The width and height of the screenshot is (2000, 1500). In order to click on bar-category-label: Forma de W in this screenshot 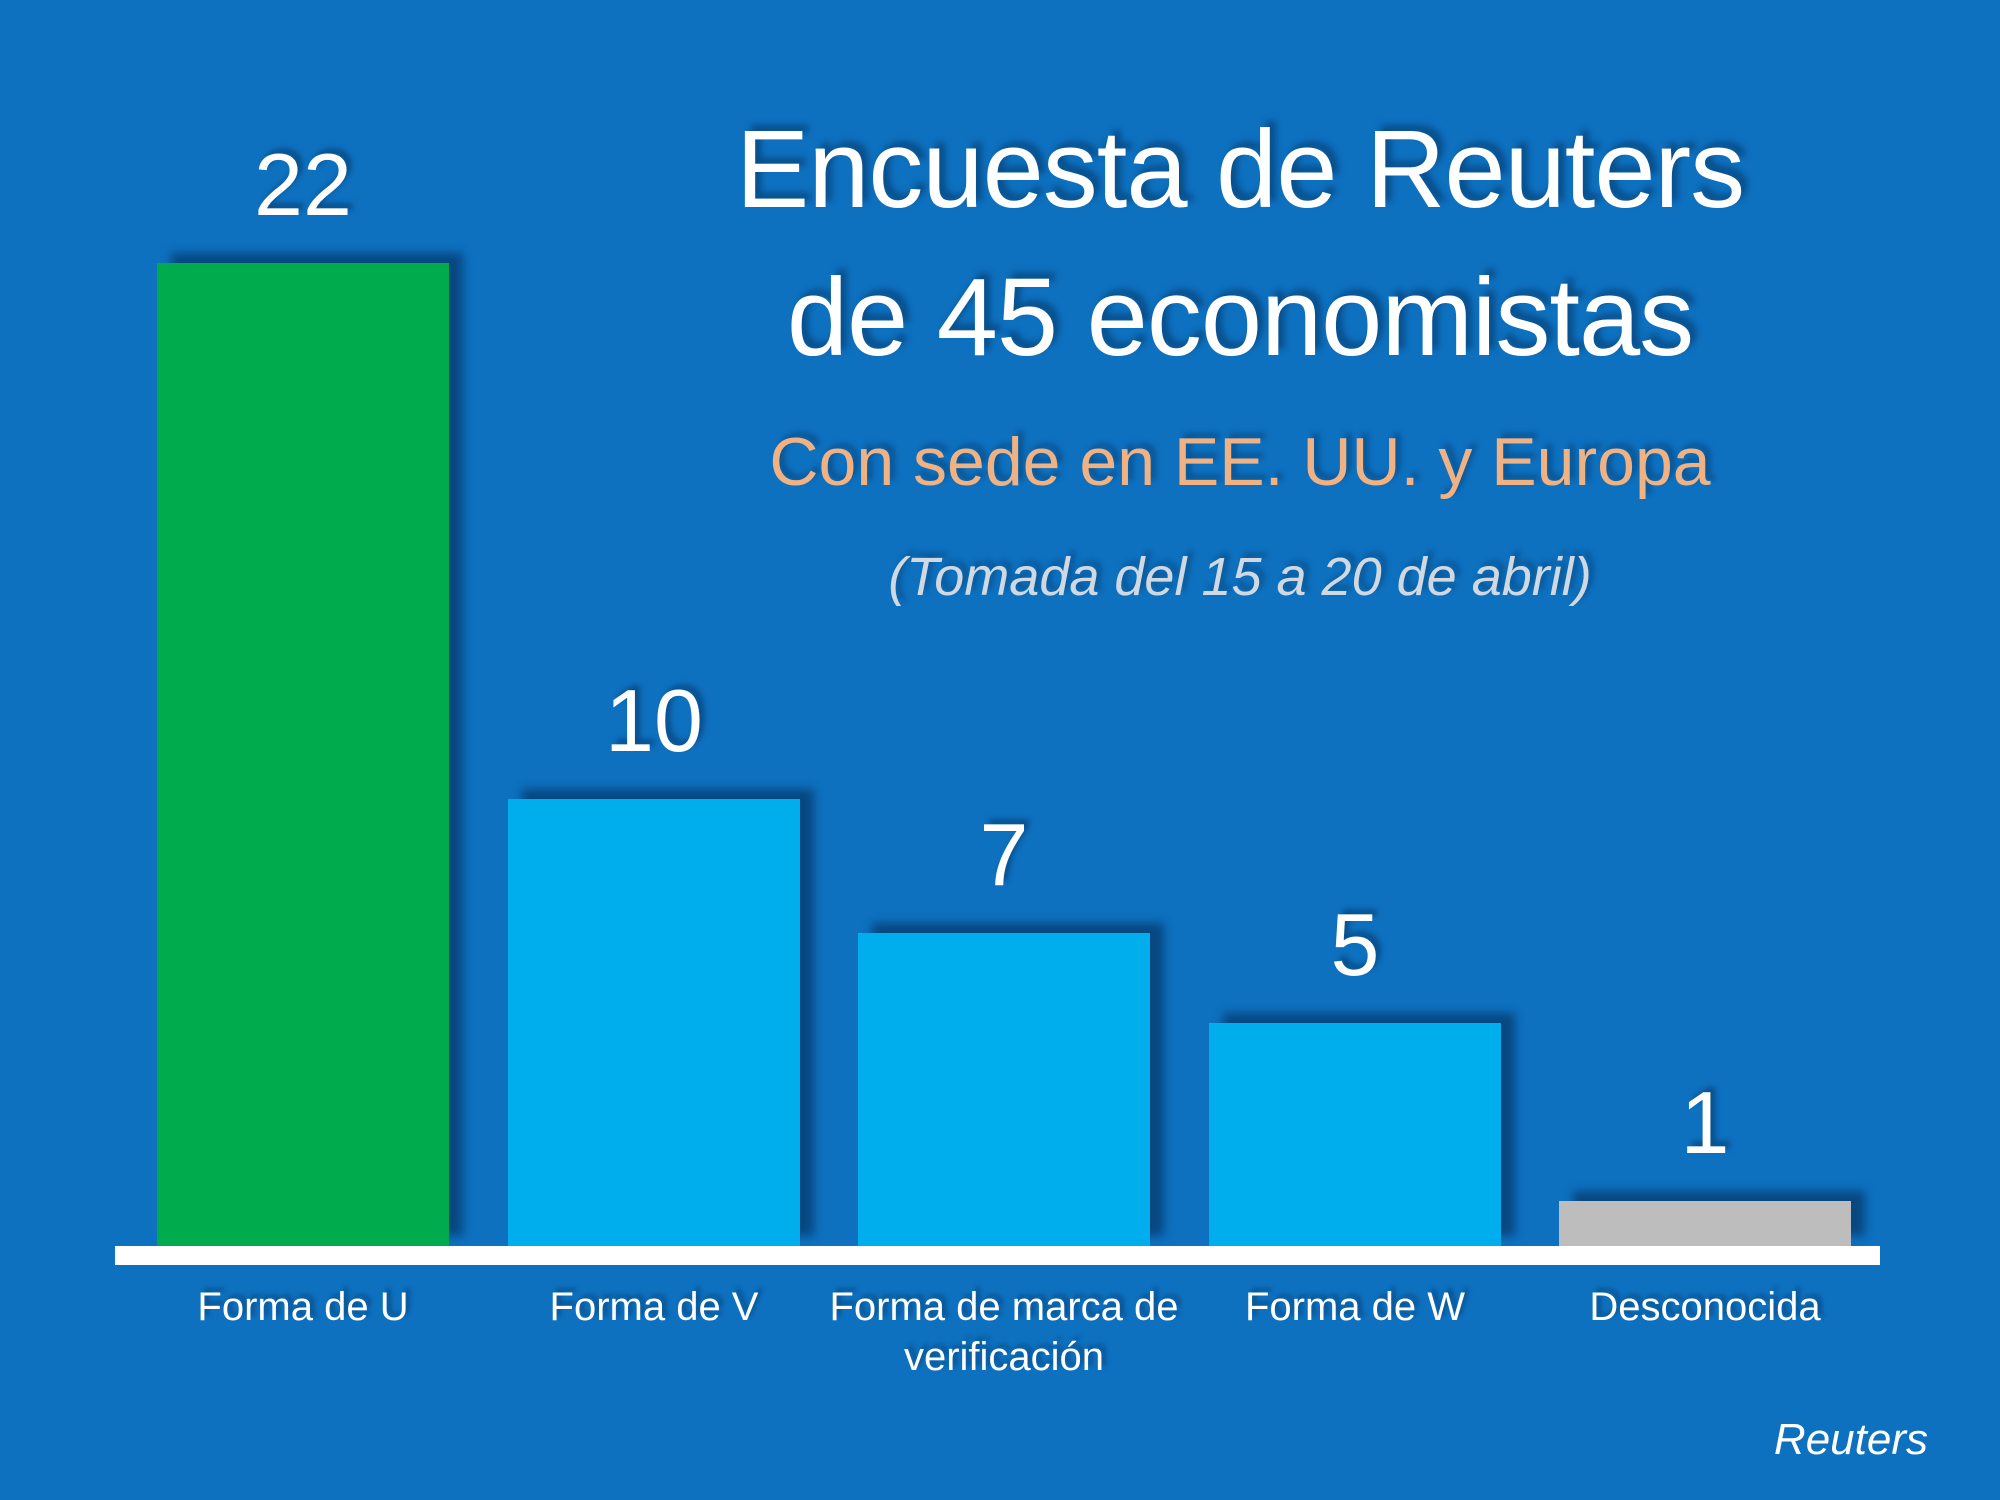, I will do `click(1355, 1307)`.